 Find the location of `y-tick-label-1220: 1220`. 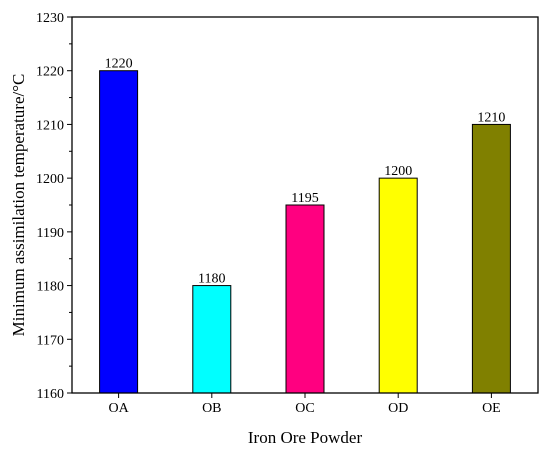

y-tick-label-1220: 1220 is located at coordinates (50, 72).